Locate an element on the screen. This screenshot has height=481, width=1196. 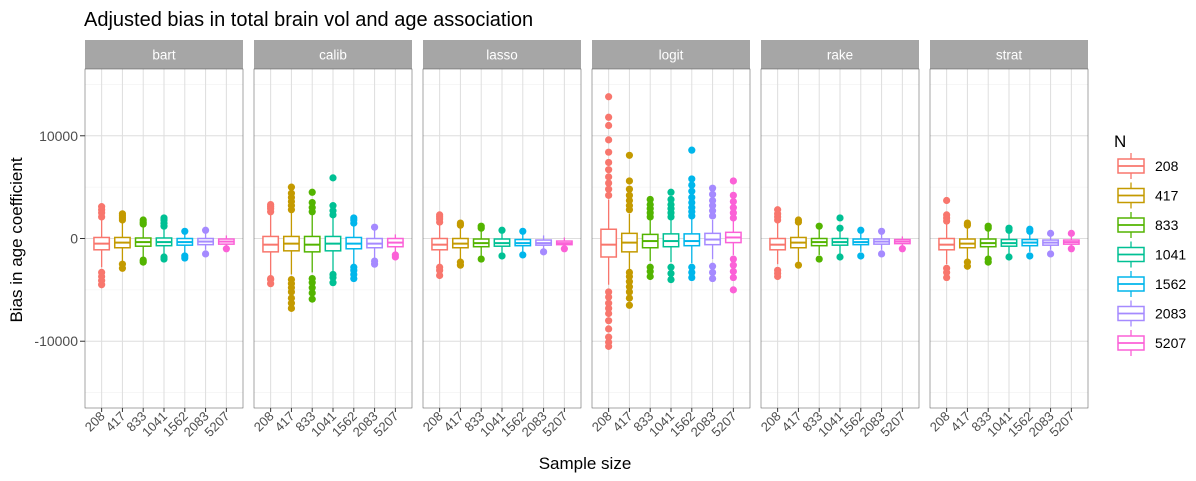
legend-entry-1562: 1562 is located at coordinates (1151, 284).